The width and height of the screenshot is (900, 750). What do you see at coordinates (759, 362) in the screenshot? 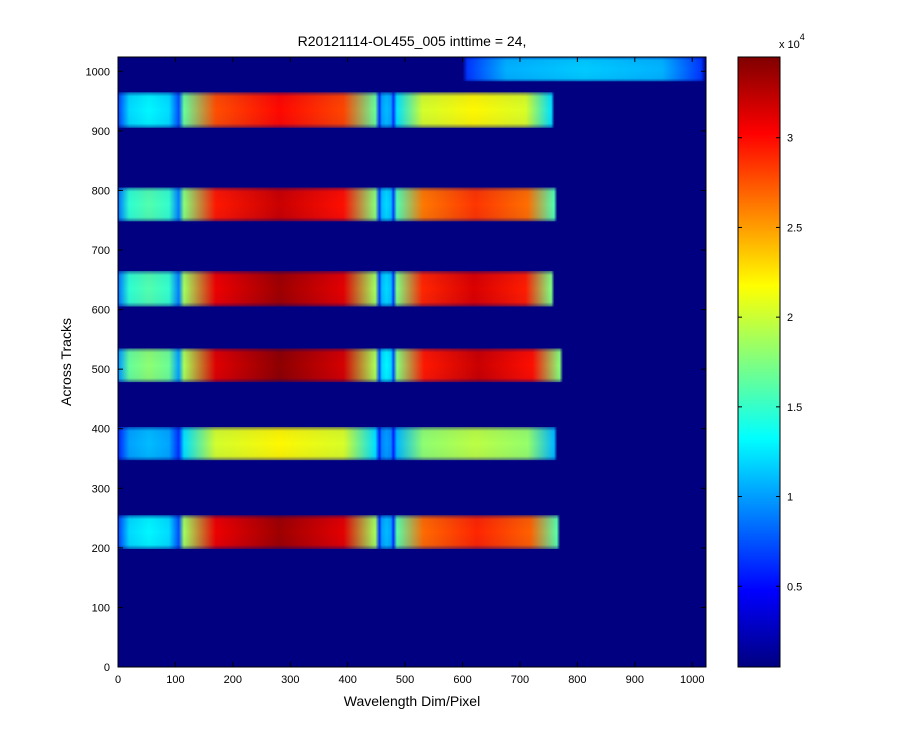
I see `colorbar-gradient` at bounding box center [759, 362].